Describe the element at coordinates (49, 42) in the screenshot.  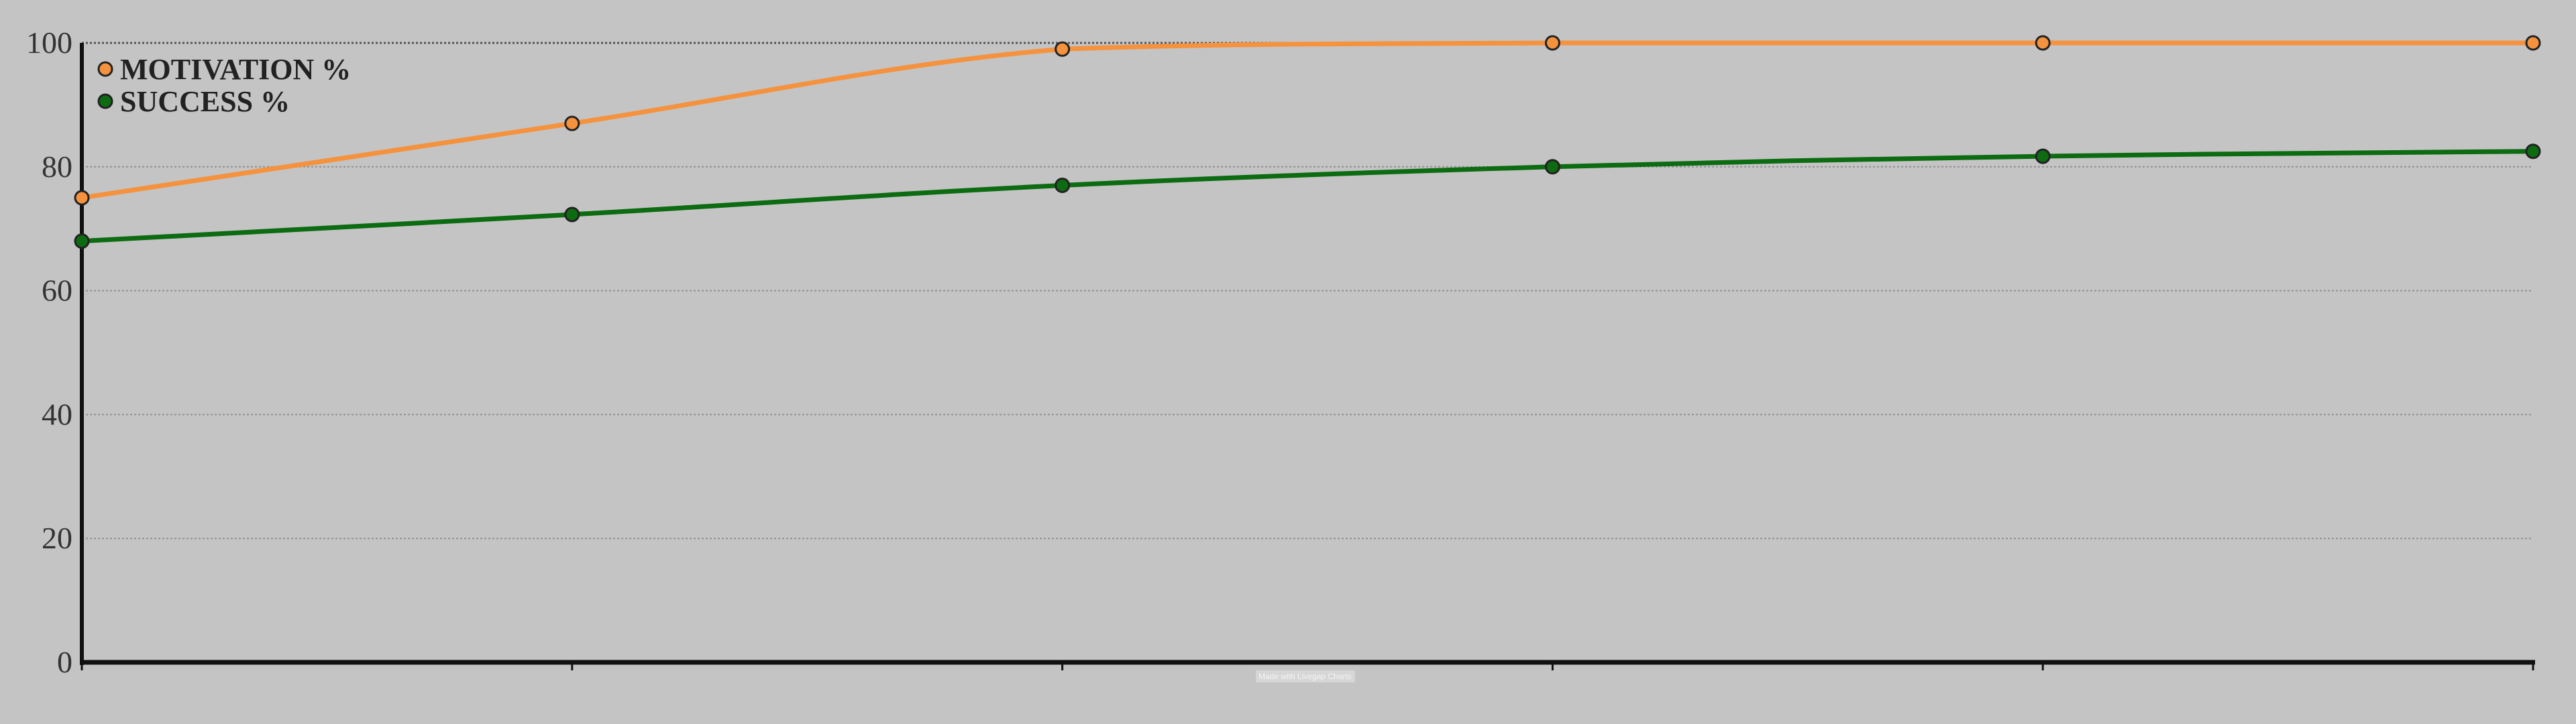
I see `y-tick-label-100: 100` at that location.